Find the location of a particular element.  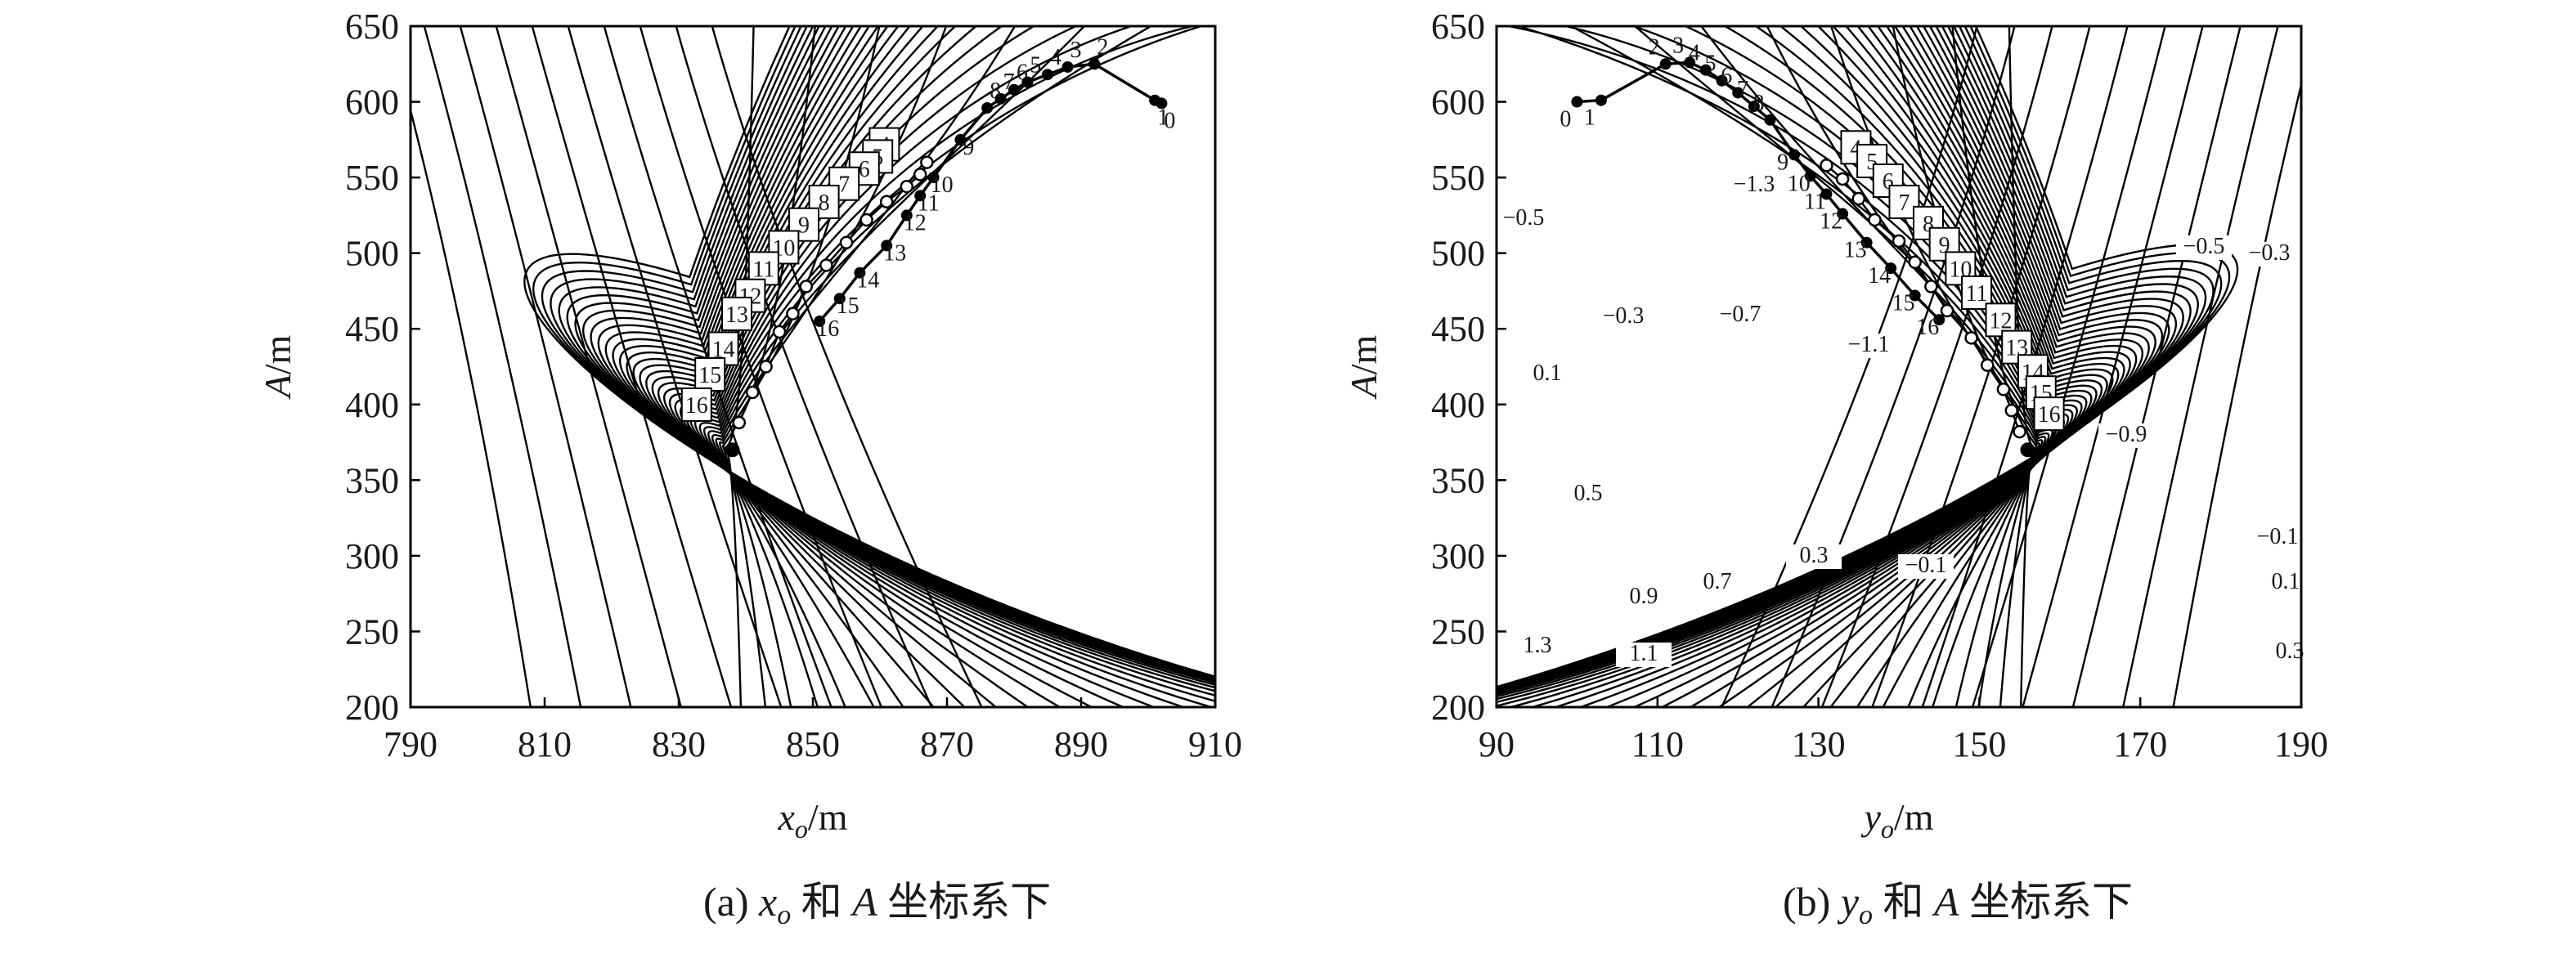

path-point-box-label: 11 is located at coordinates (1977, 294).